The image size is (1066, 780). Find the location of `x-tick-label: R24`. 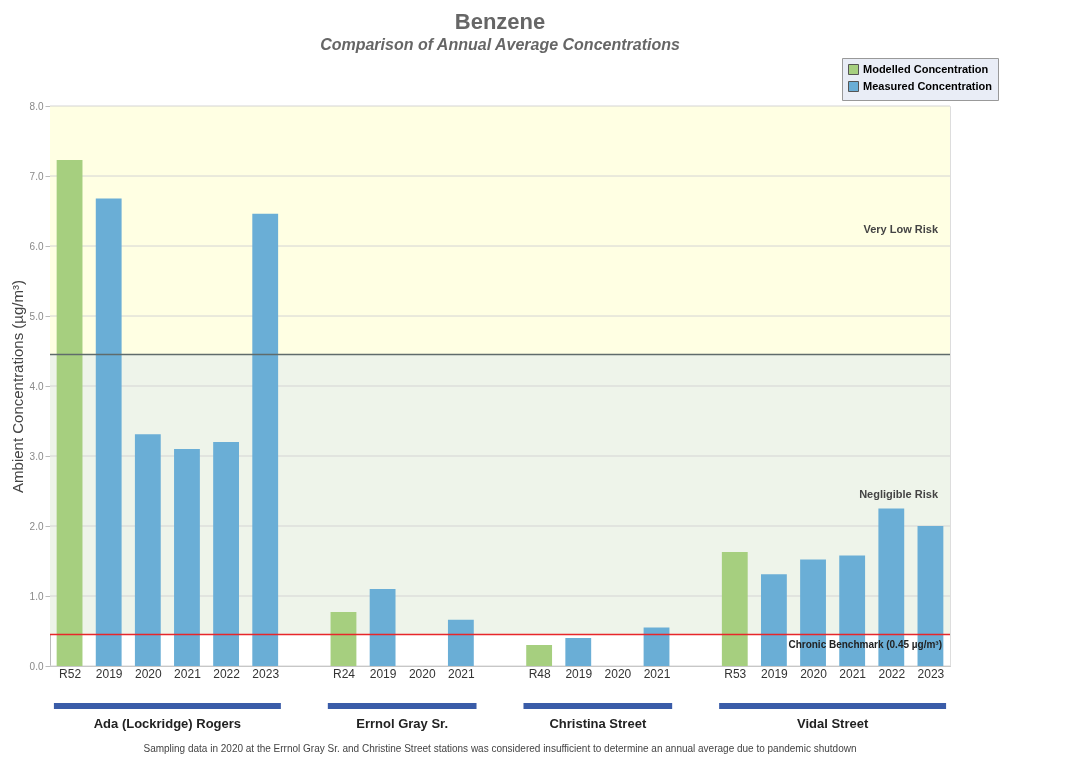

x-tick-label: R24 is located at coordinates (344, 673).